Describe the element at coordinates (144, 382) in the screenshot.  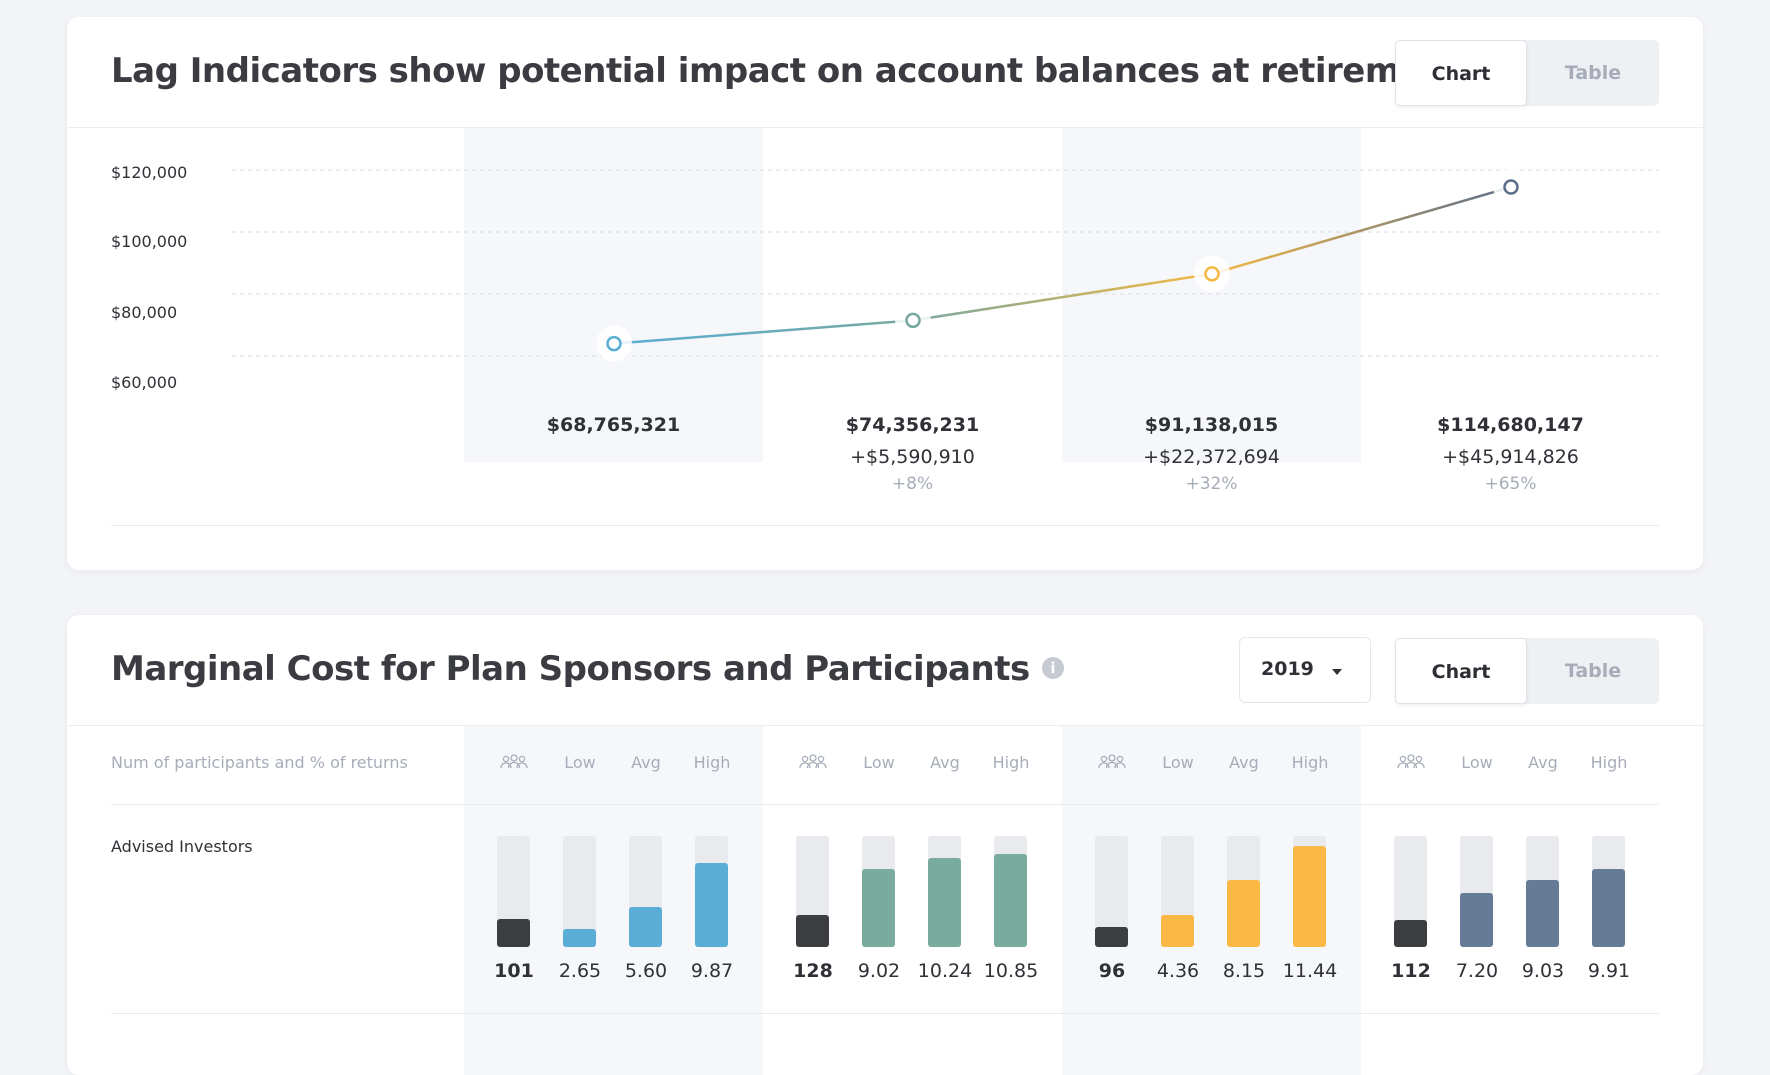
I see `y-tick-label: $60,000` at that location.